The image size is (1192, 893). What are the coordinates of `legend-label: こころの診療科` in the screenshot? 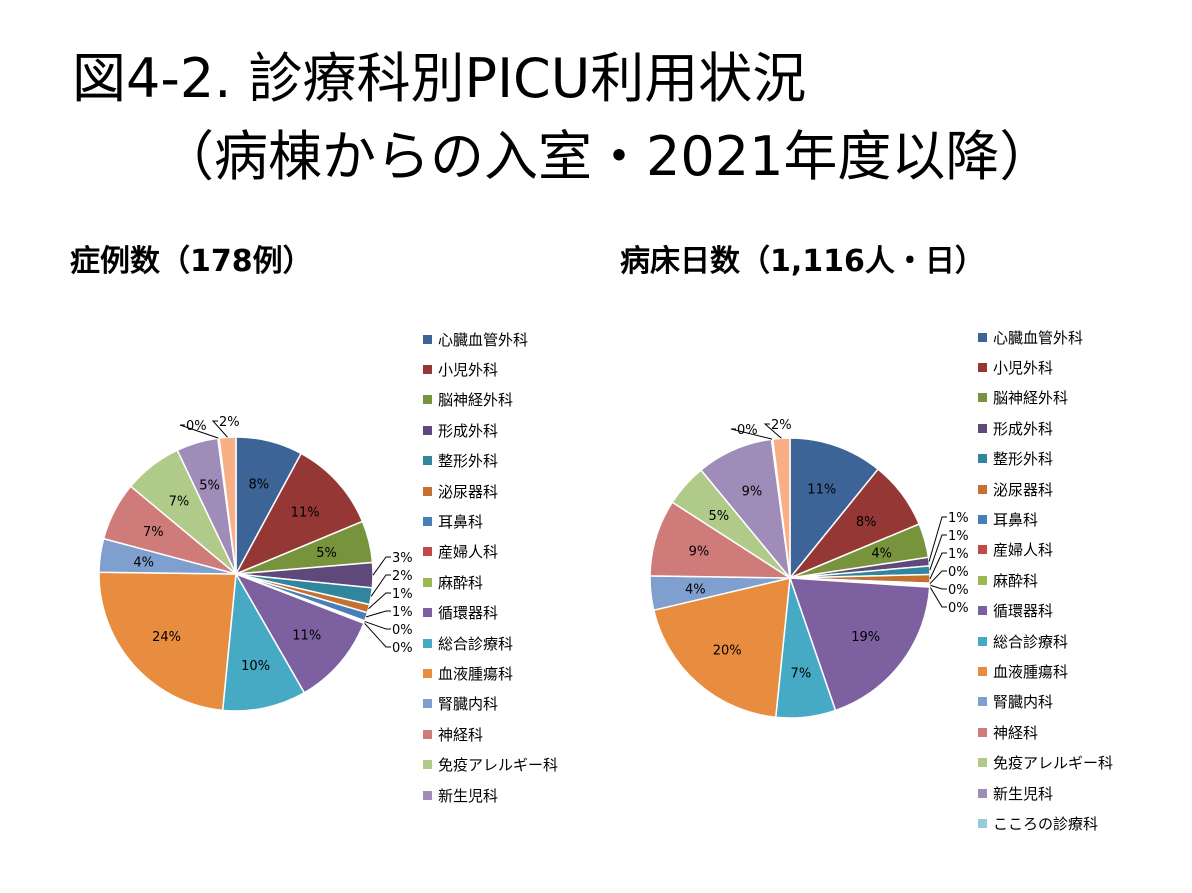 It's located at (1046, 823).